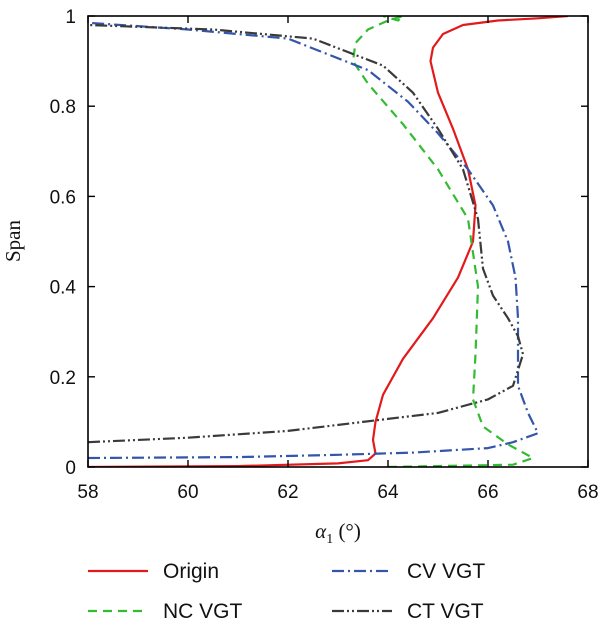 The image size is (600, 636). I want to click on y-axis-label: Span, so click(13, 241).